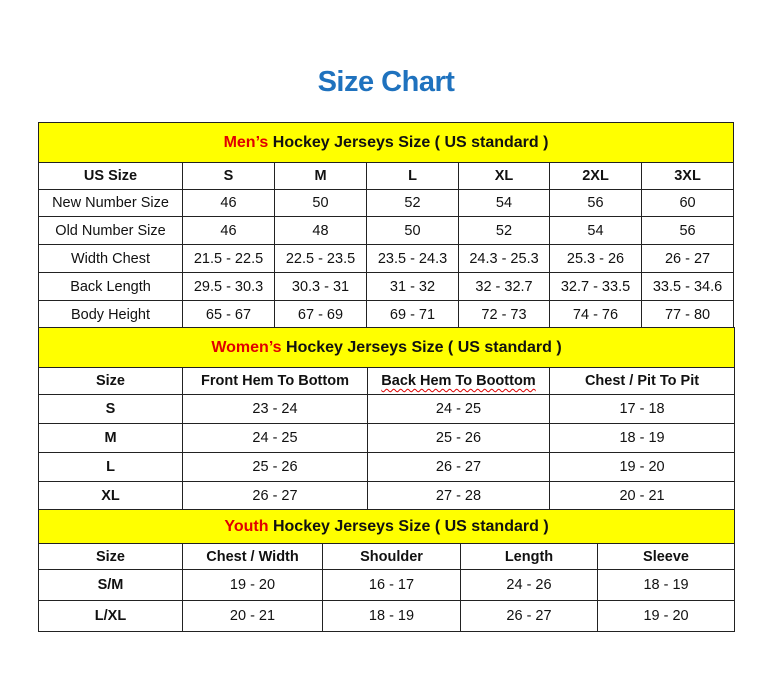 The width and height of the screenshot is (776, 692). I want to click on column-header: S, so click(228, 176).